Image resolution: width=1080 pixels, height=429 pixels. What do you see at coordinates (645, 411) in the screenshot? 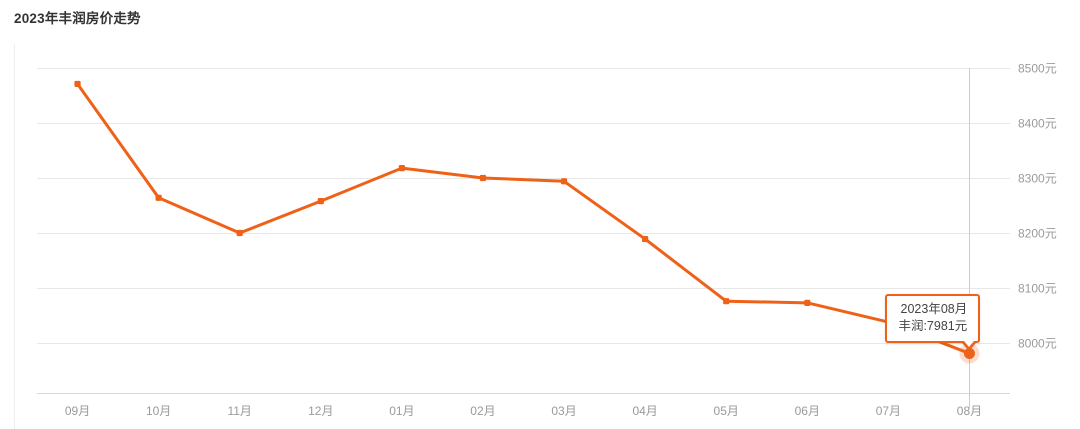
I see `x-axis-tick-label: 04月` at bounding box center [645, 411].